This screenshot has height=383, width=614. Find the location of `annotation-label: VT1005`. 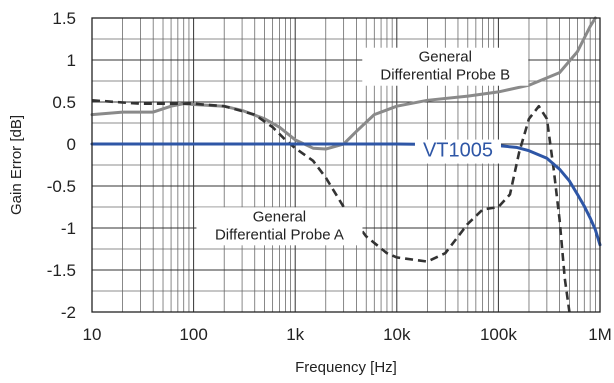

annotation-label: VT1005 is located at coordinates (458, 151).